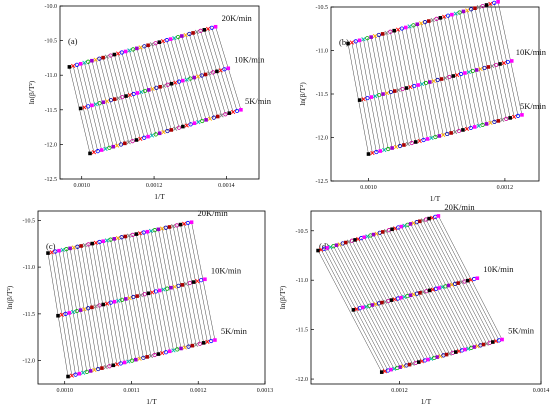 This screenshot has width=550, height=409. I want to click on y-axis-label: ln(β/T²), so click(282, 297).